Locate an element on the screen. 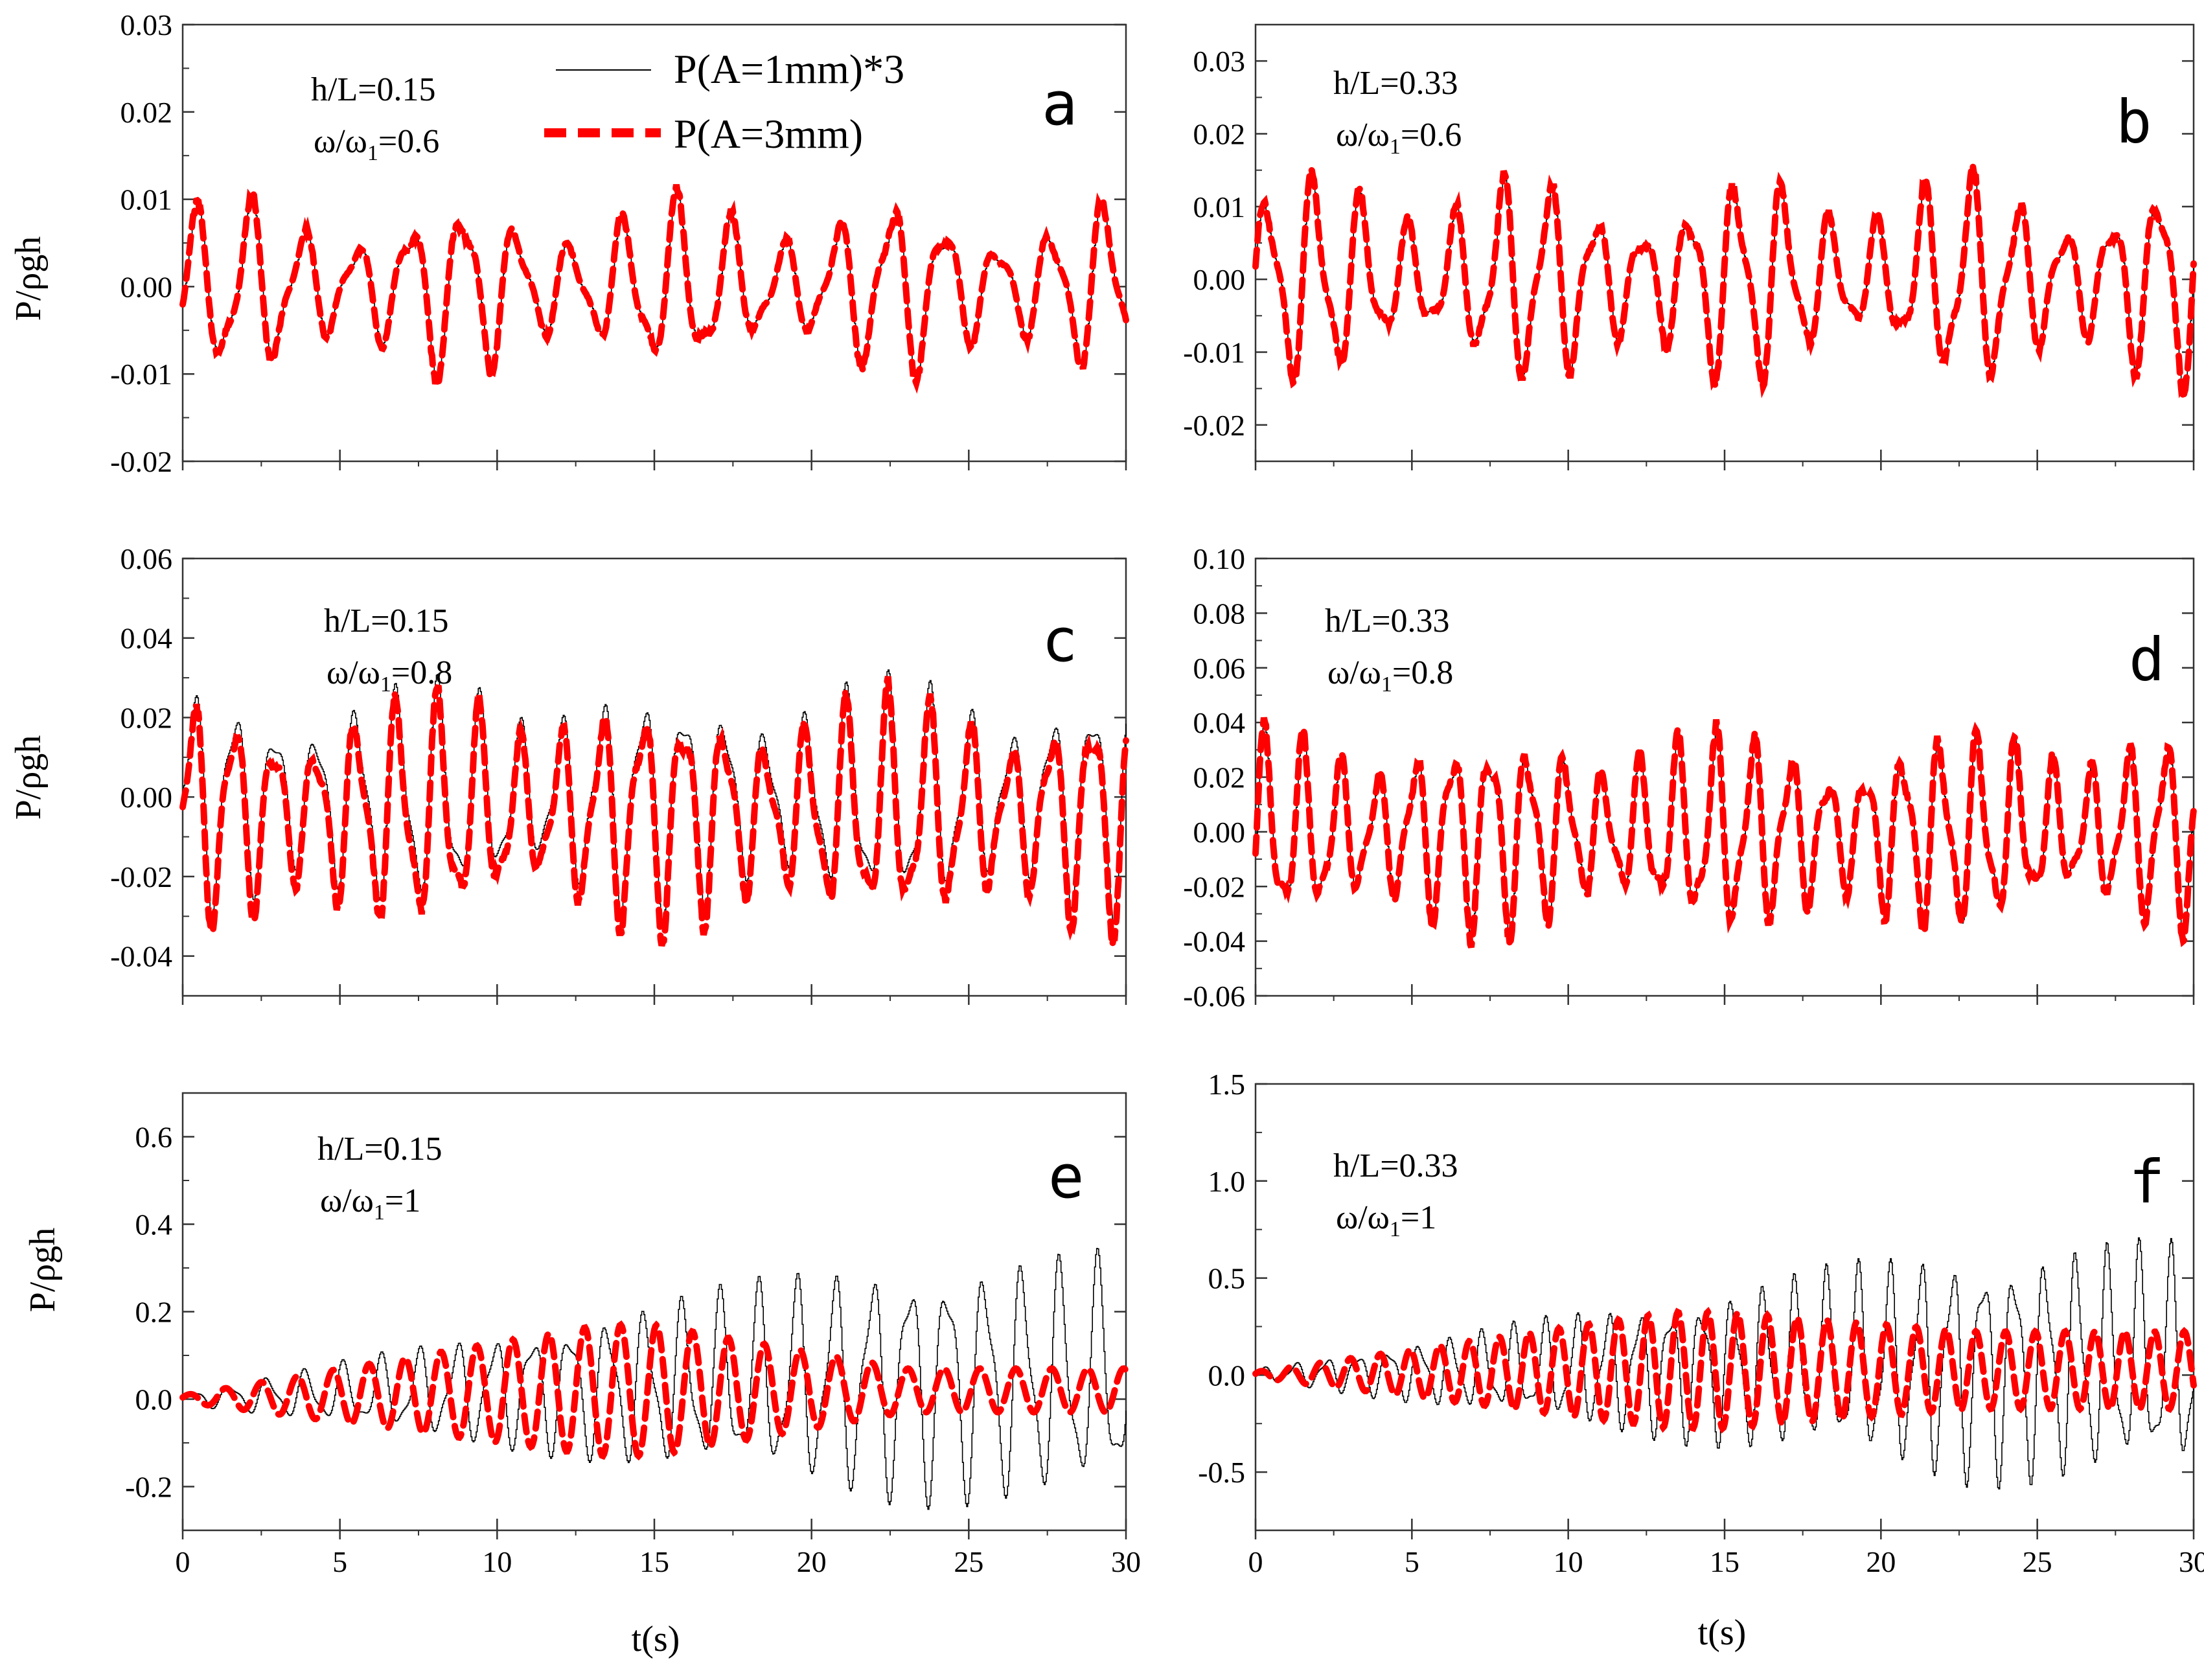 The height and width of the screenshot is (1680, 2204). panel-a-y-tick-label: 0.01 is located at coordinates (147, 199).